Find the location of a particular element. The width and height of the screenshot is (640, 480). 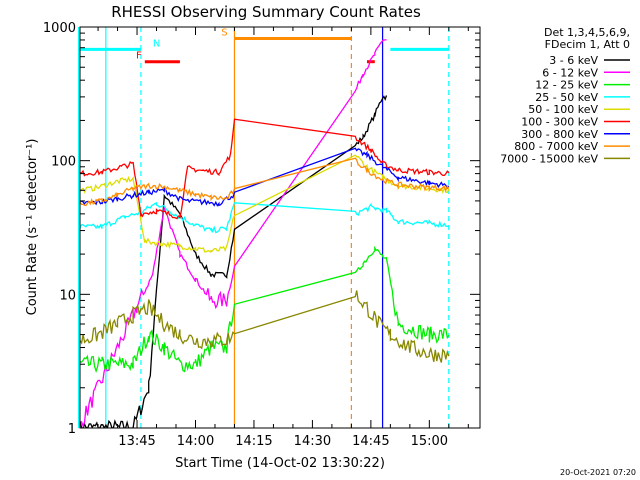

chart-title: RHESSI Observing Summary Count Rates is located at coordinates (266, 12).